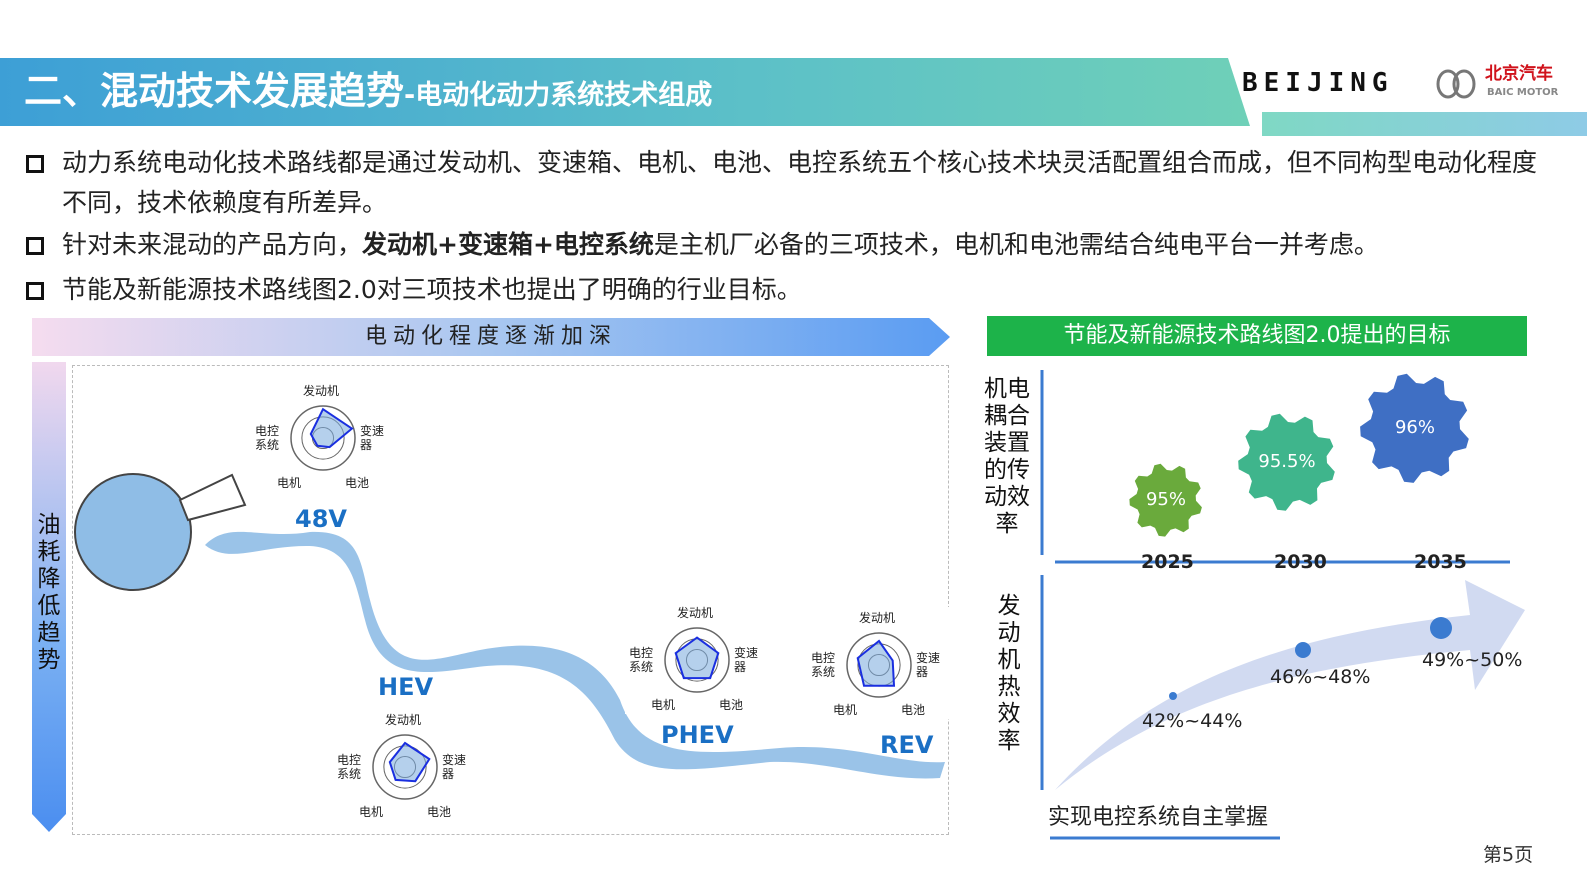 This screenshot has height=892, width=1587. What do you see at coordinates (1192, 721) in the screenshot?
I see `thermal-2025: 42%~44%` at bounding box center [1192, 721].